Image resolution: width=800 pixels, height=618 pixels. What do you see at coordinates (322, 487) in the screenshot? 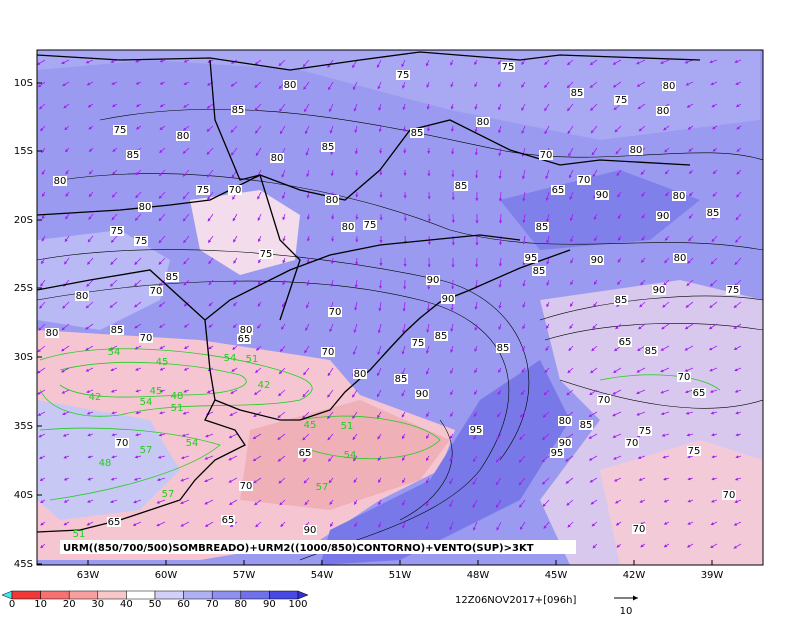
I see `green-contour-label: 57` at bounding box center [322, 487].